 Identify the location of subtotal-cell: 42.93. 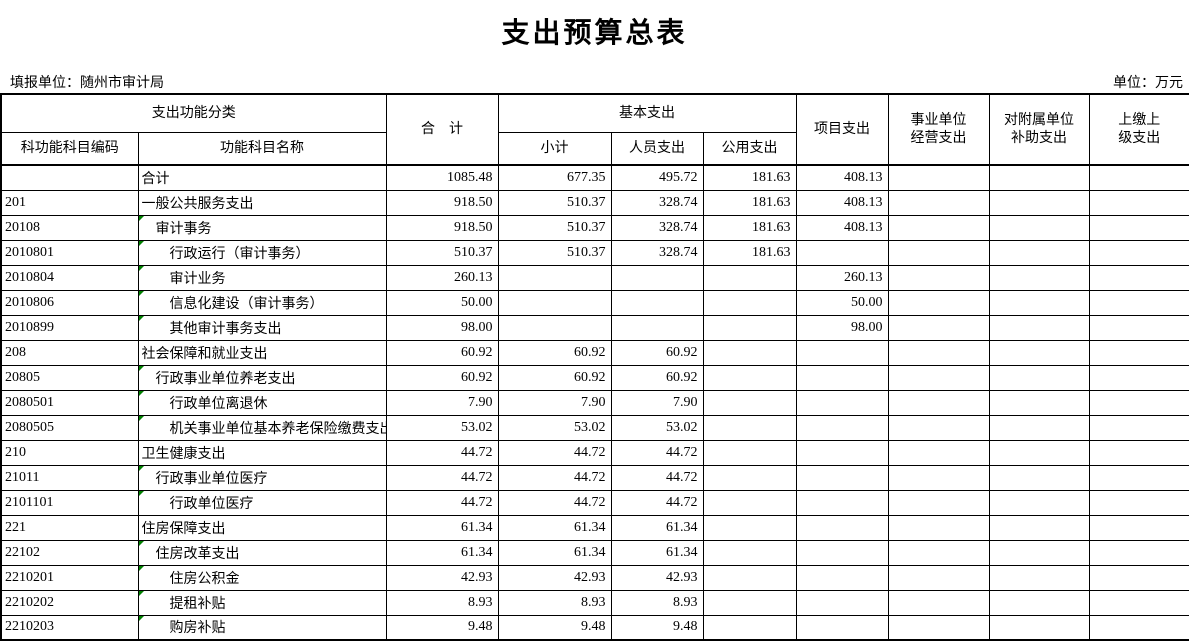
(554, 577).